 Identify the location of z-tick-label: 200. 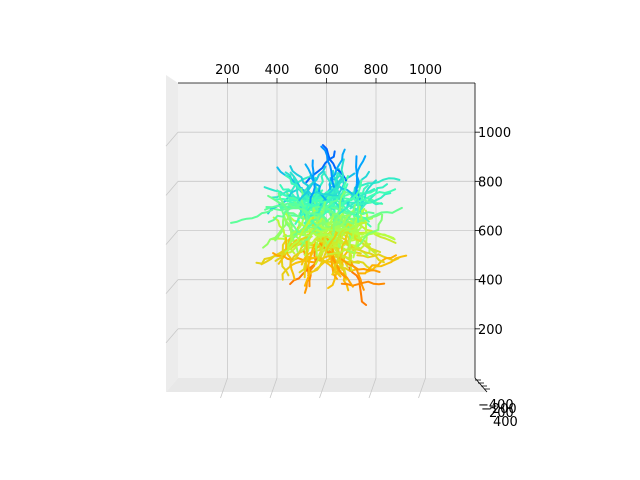
(490, 330).